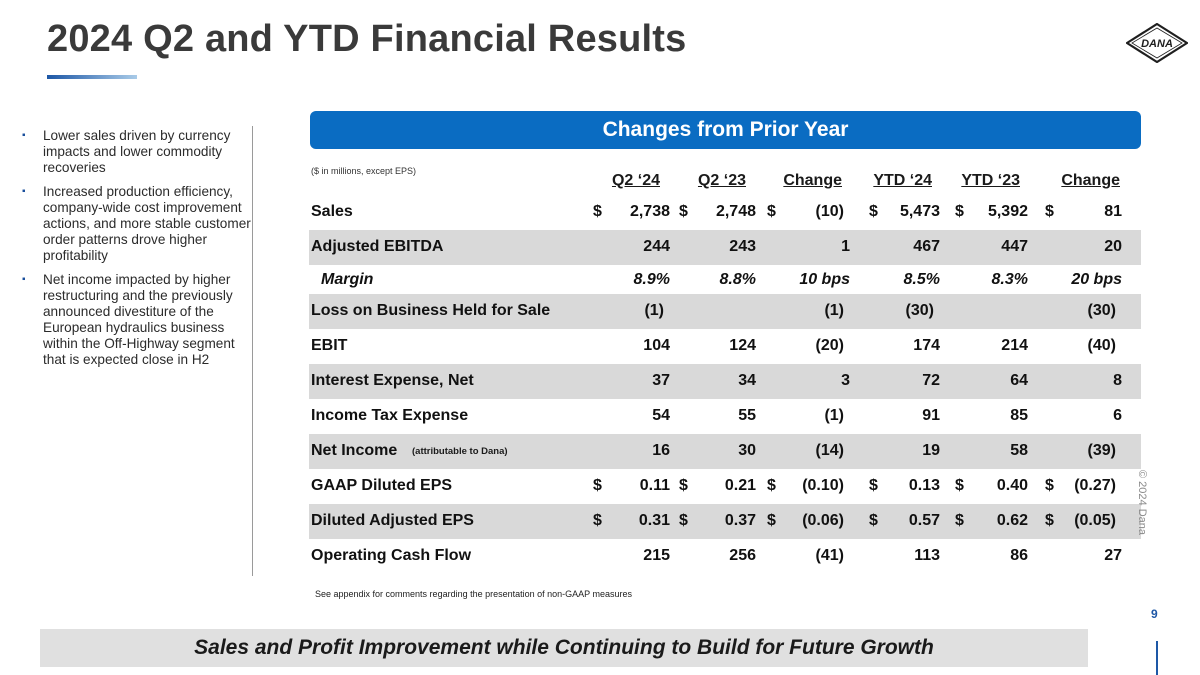  Describe the element at coordinates (1113, 555) in the screenshot. I see `table-cell: 27` at that location.